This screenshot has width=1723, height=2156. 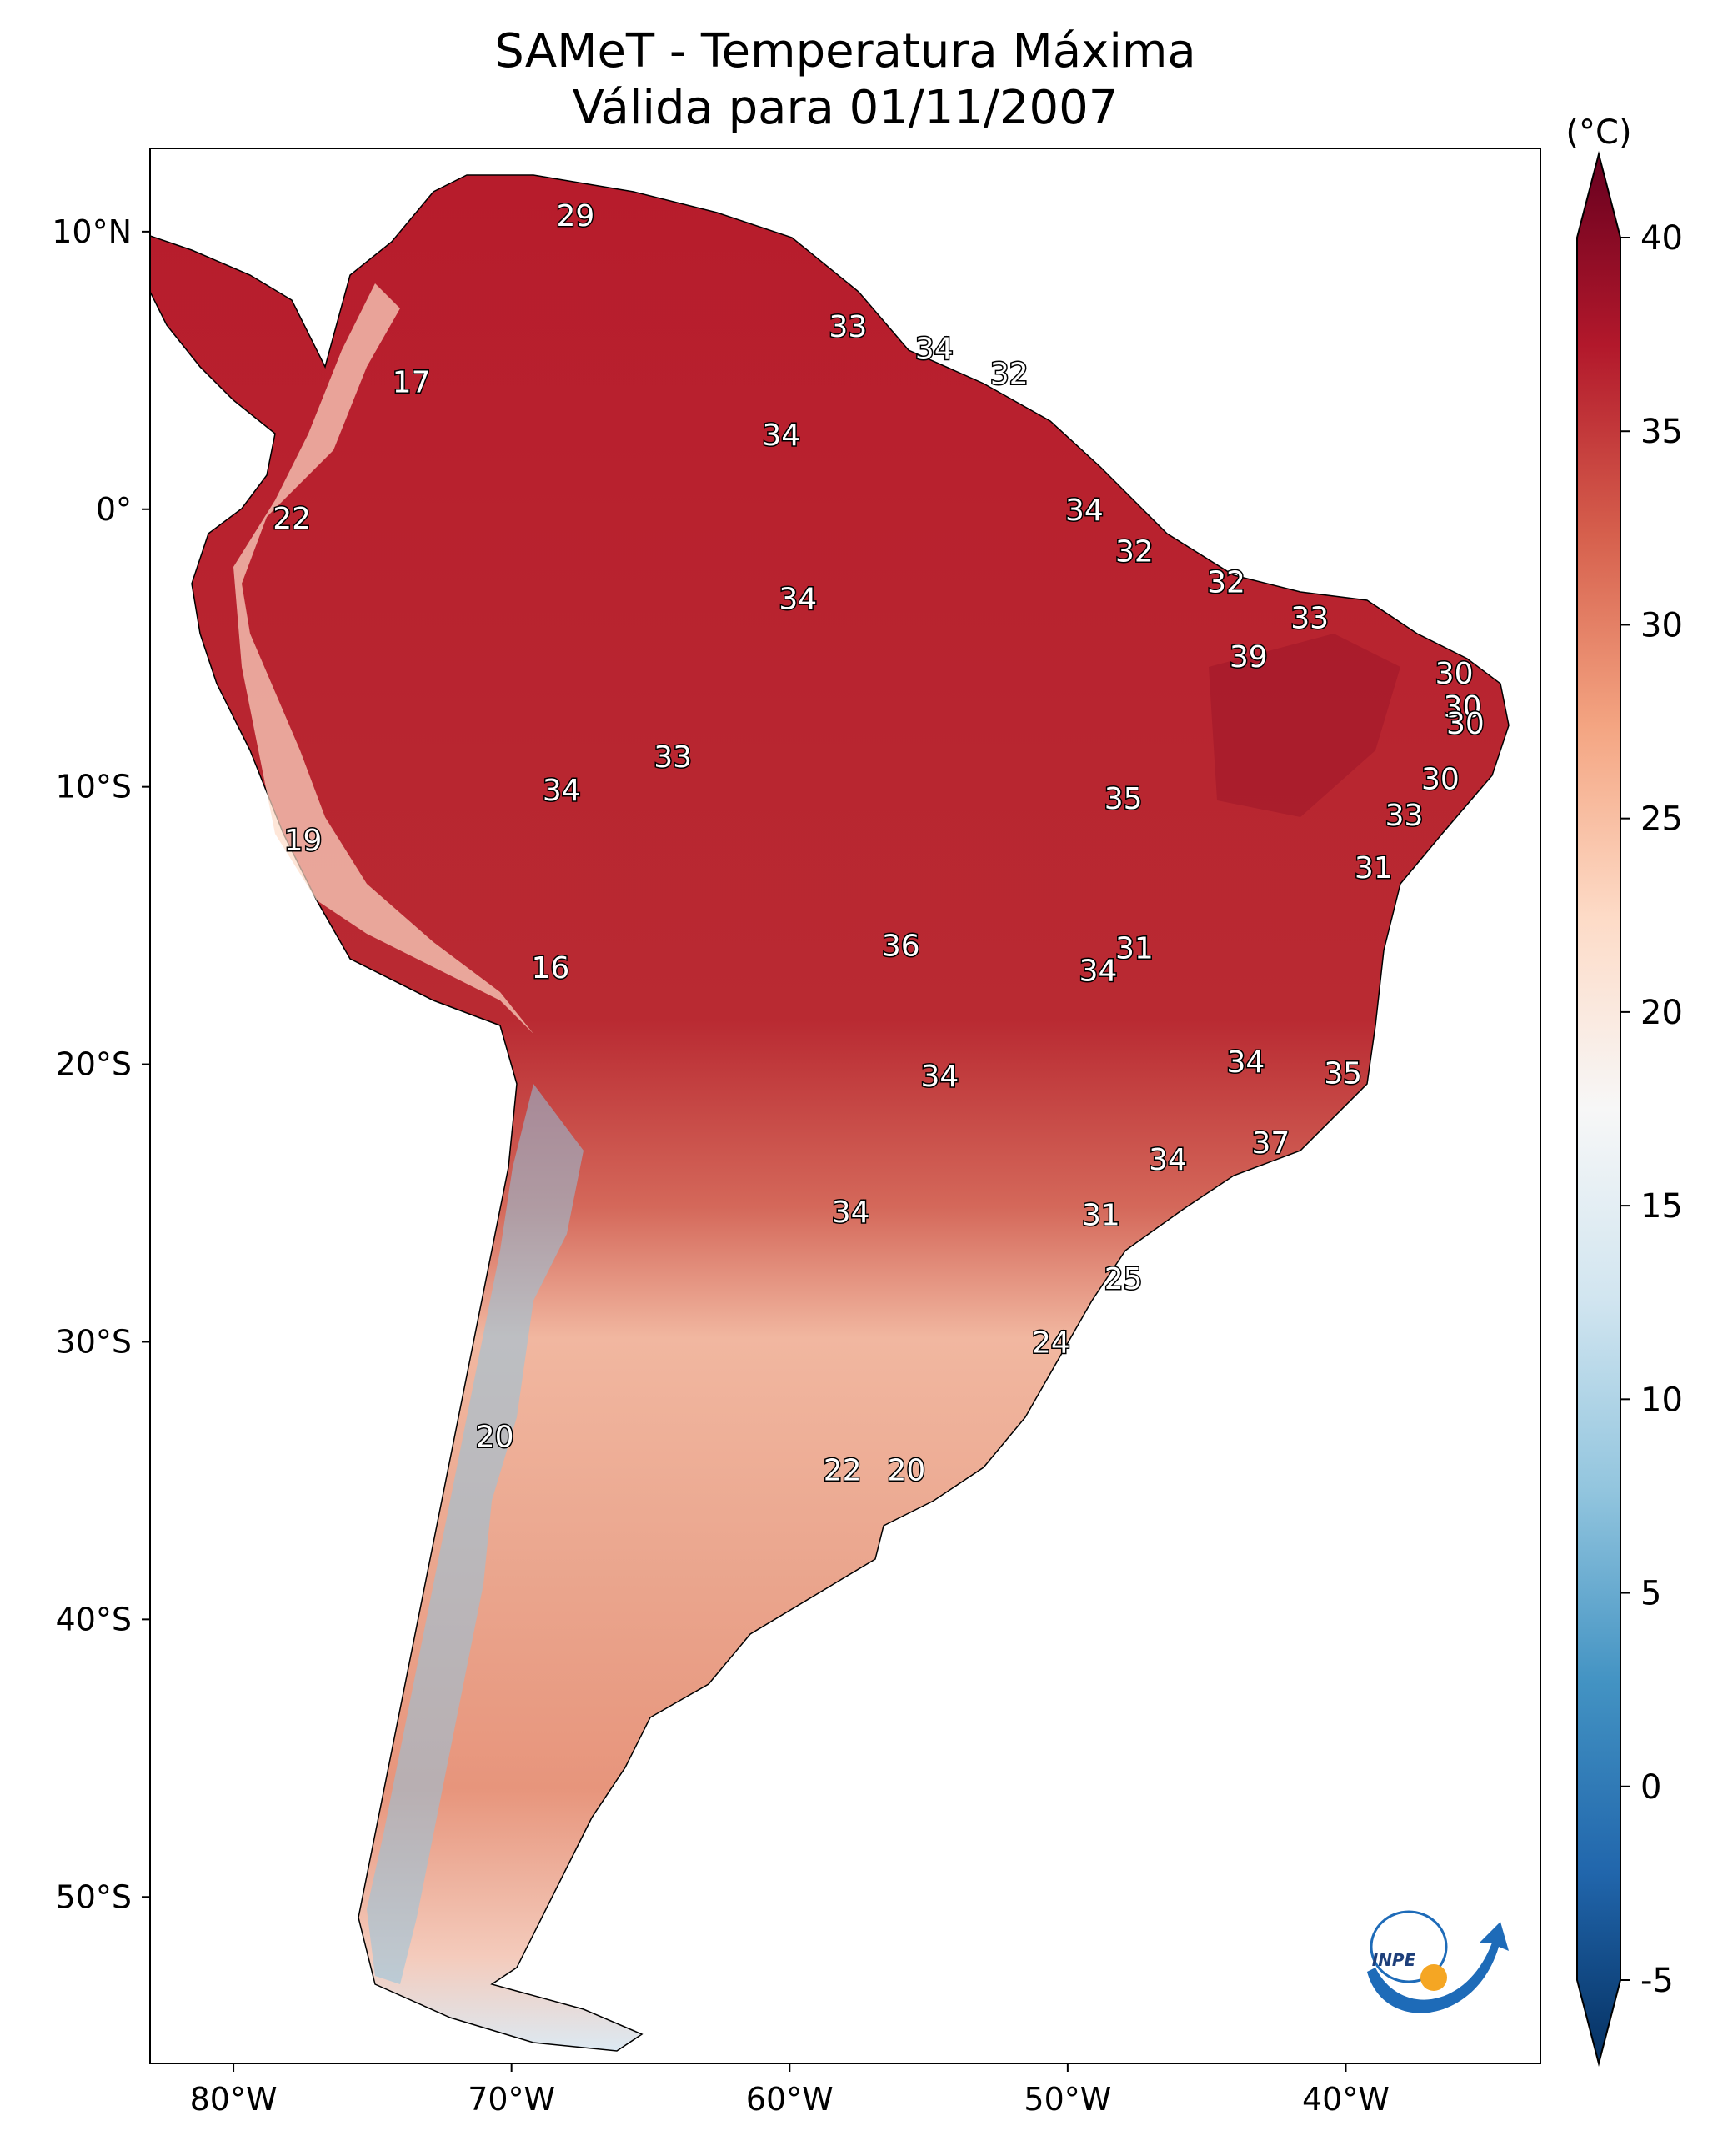 I want to click on colorbar-tick-label: 15, so click(x=1661, y=1206).